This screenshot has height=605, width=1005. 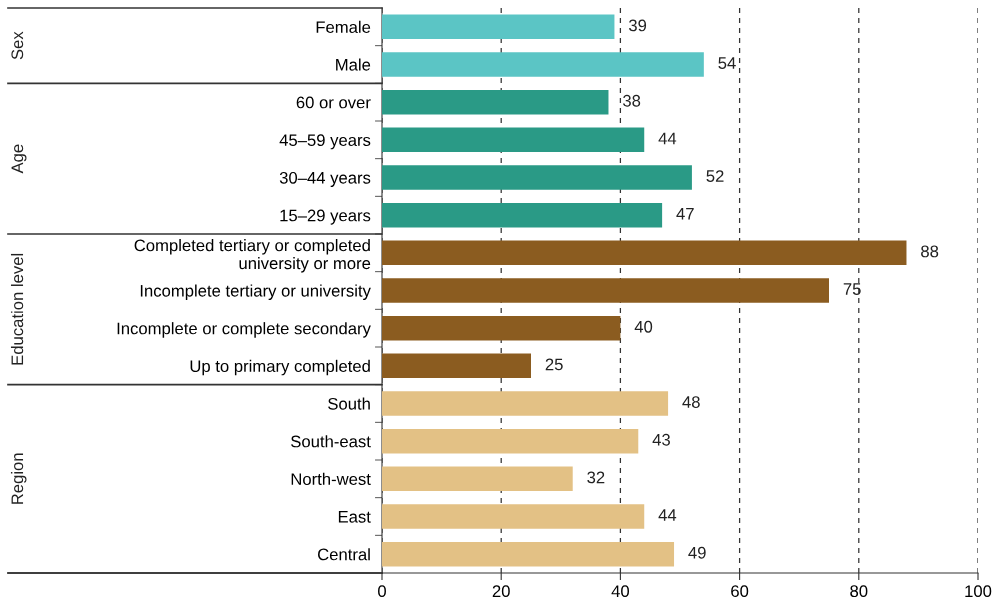 What do you see at coordinates (978, 591) in the screenshot?
I see `x-tick-label: 100` at bounding box center [978, 591].